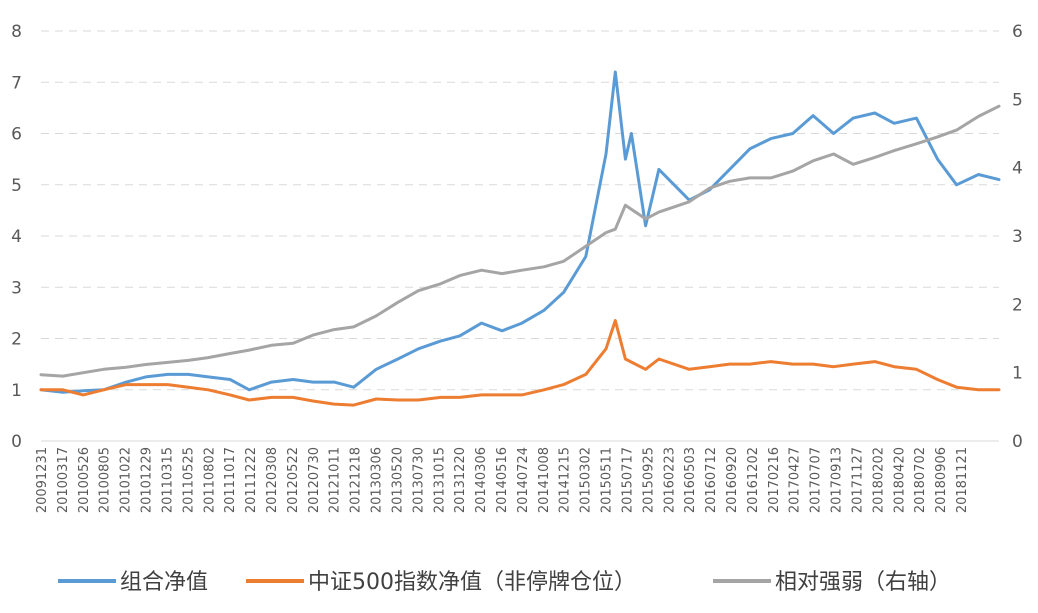 Image resolution: width=1038 pixels, height=613 pixels. I want to click on y-axis-right: 0 1 2 3 4 5 6, so click(1017, 237).